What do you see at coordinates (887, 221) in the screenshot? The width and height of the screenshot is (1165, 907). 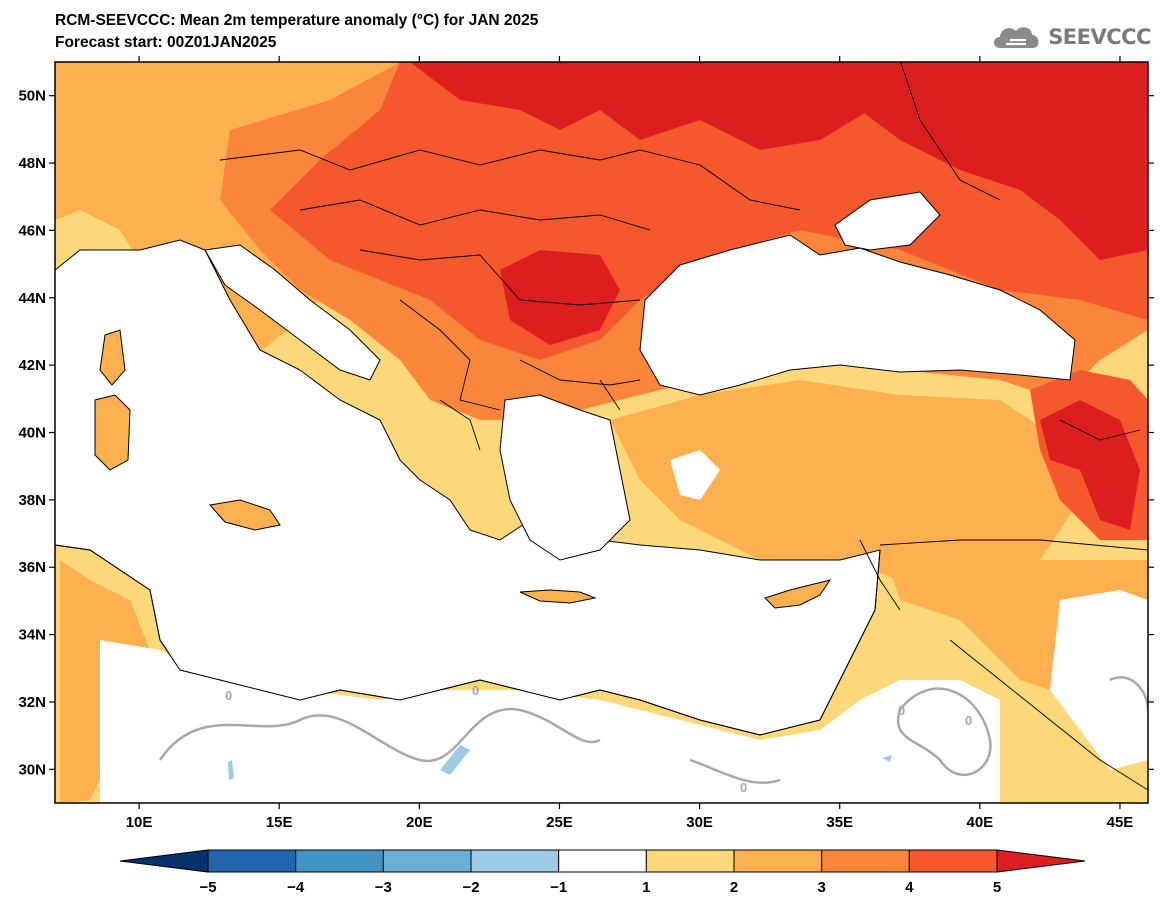 I see `sea-of-azov` at bounding box center [887, 221].